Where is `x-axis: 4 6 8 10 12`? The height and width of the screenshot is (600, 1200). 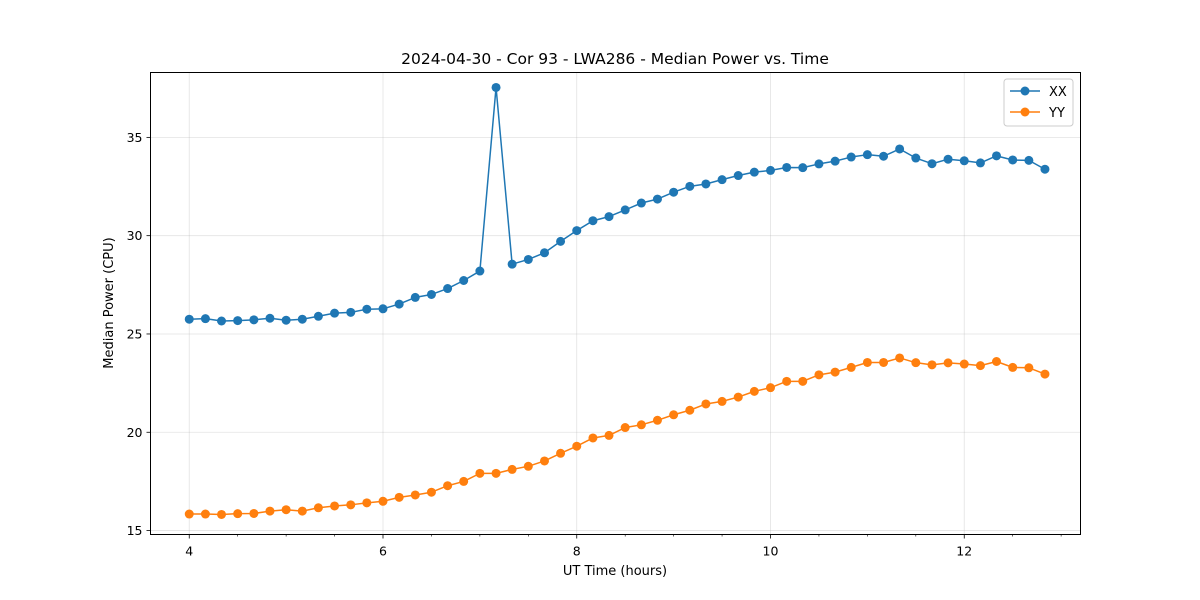 x-axis: 4 6 8 10 12 is located at coordinates (623, 546).